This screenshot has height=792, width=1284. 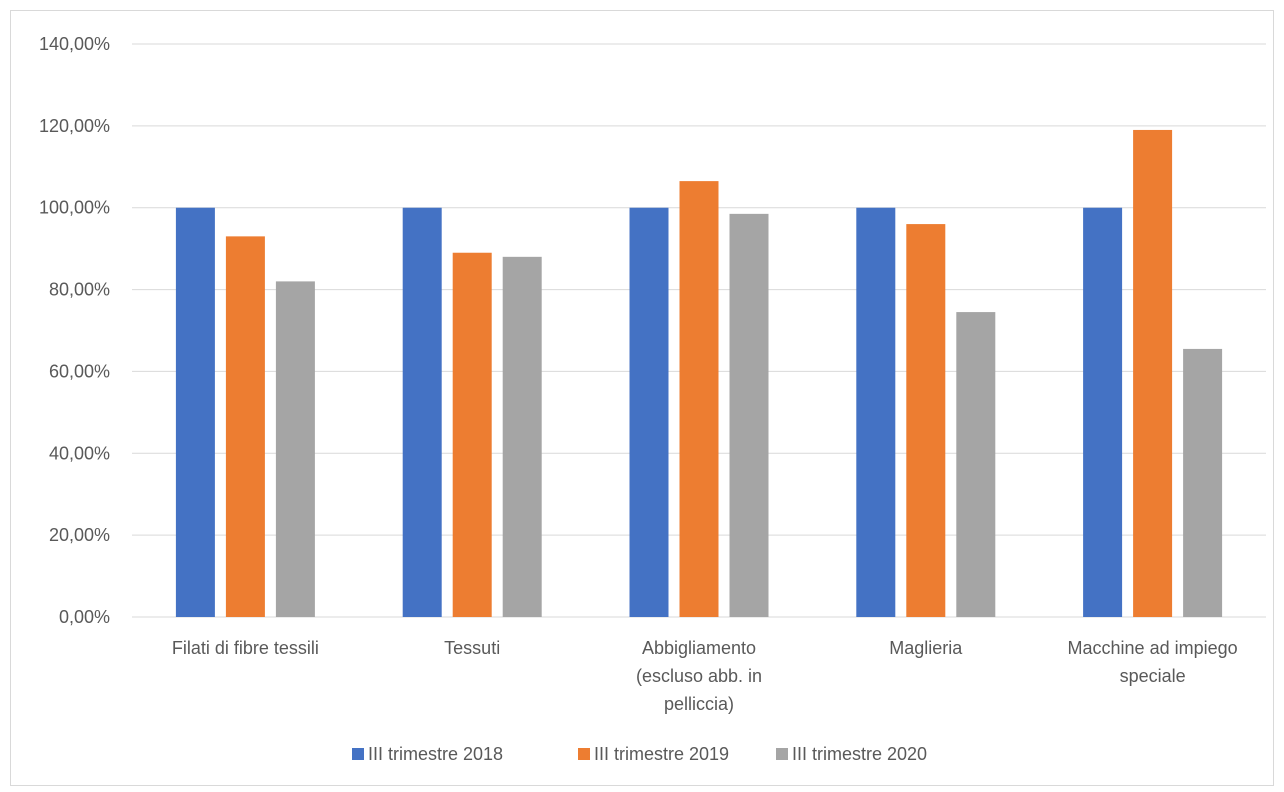 I want to click on x-category-label: Macchine ad impiego, so click(x=1153, y=648).